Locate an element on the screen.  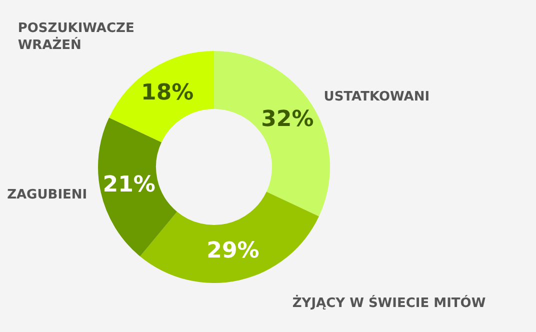
data-label: 32% is located at coordinates (287, 119).